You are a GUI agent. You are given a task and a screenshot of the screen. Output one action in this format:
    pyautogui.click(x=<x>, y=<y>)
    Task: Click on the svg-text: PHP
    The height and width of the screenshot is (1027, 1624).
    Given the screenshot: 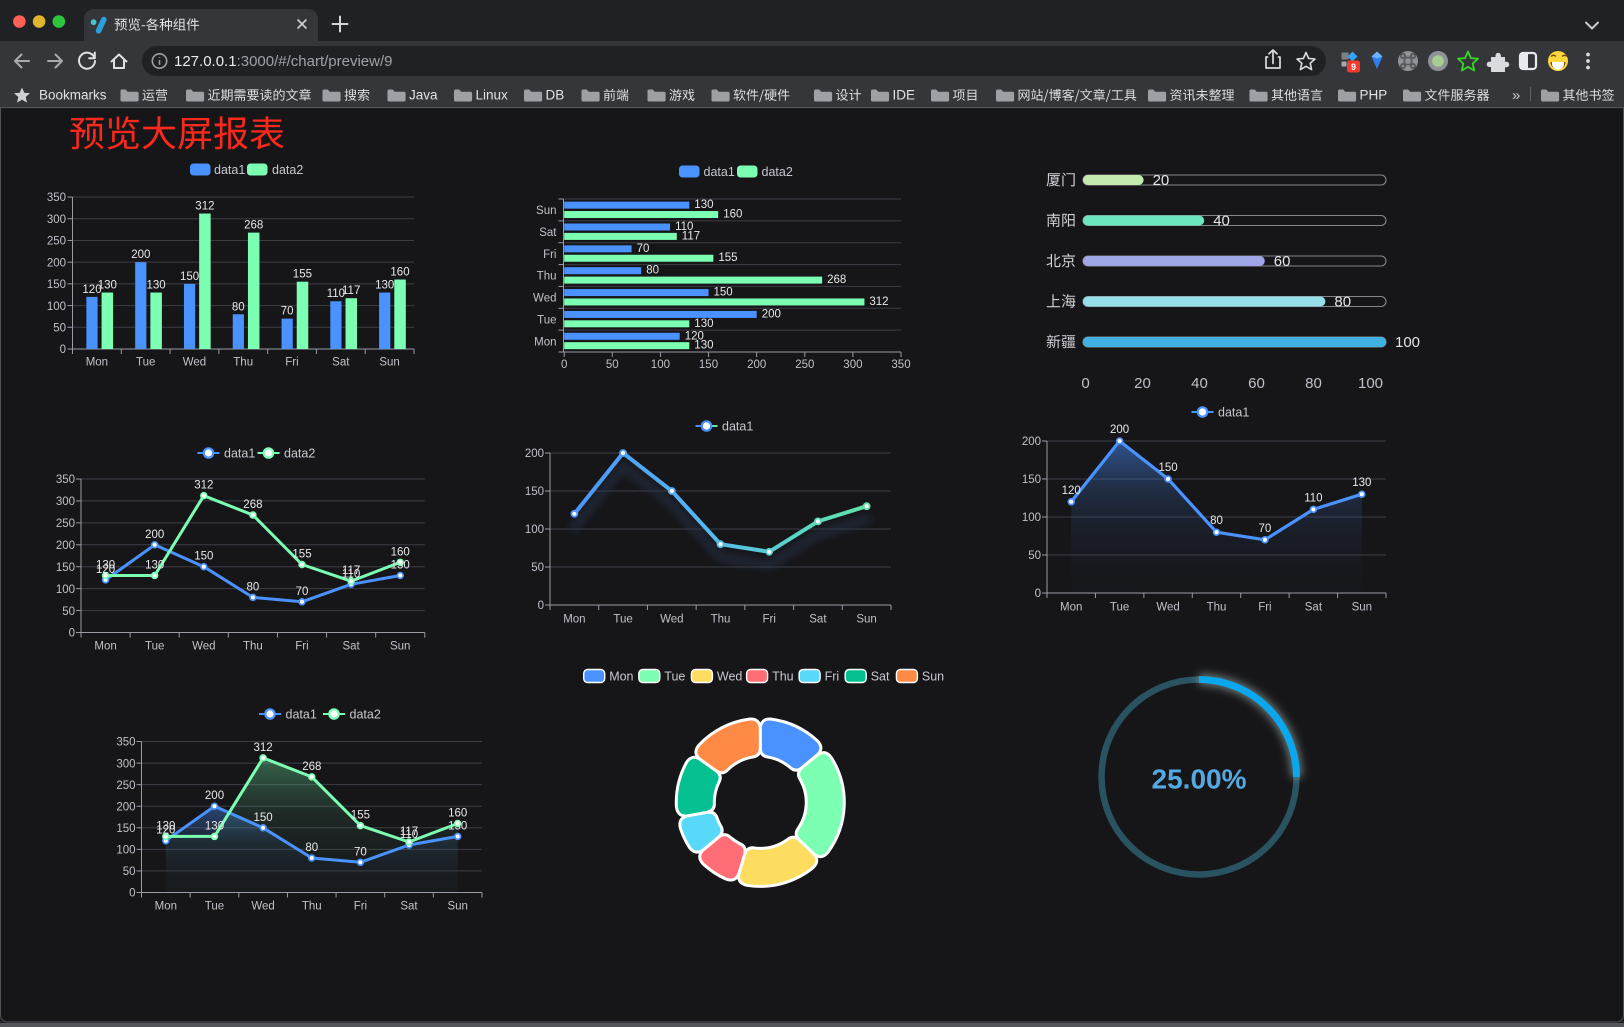 What is the action you would take?
    pyautogui.click(x=1374, y=95)
    